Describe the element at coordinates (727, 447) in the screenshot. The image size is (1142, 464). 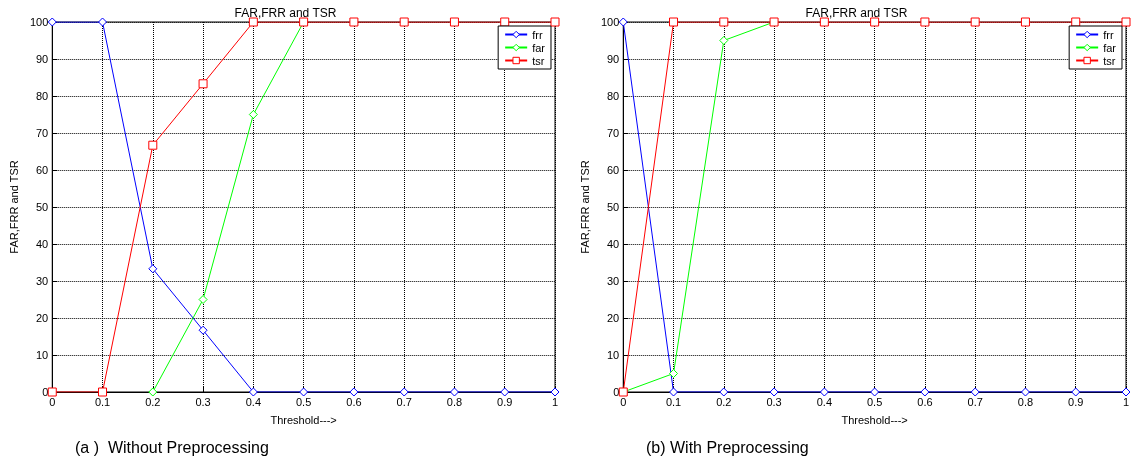
I see `text: (b) With Preprocessing` at that location.